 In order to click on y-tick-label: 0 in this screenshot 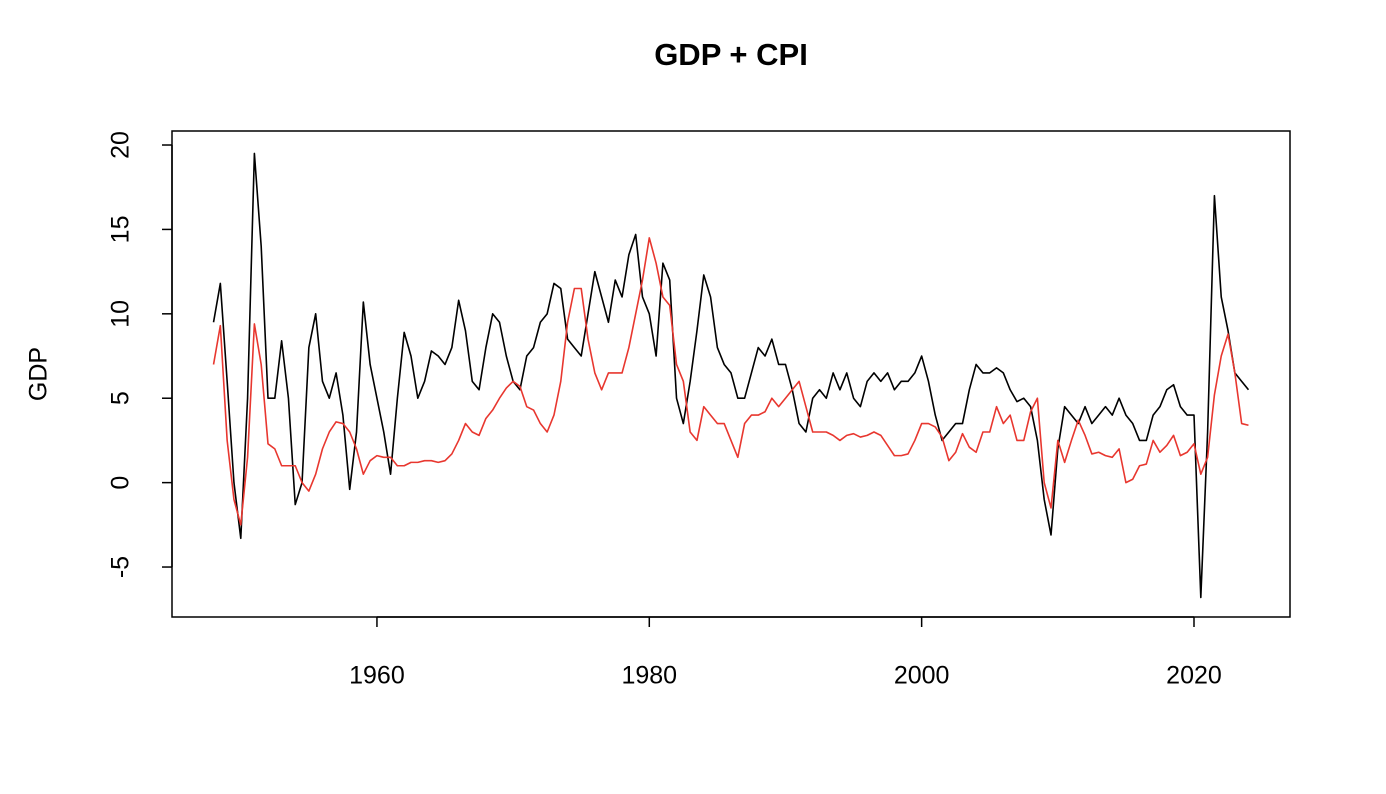, I will do `click(121, 483)`.